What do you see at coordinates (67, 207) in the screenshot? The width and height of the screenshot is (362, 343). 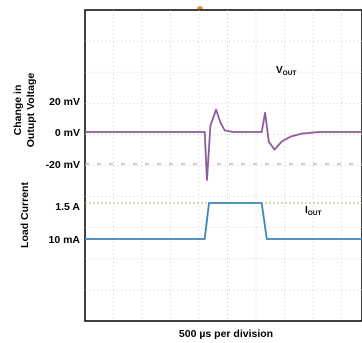 I see `current-tick-1.5a: 1.5 A` at bounding box center [67, 207].